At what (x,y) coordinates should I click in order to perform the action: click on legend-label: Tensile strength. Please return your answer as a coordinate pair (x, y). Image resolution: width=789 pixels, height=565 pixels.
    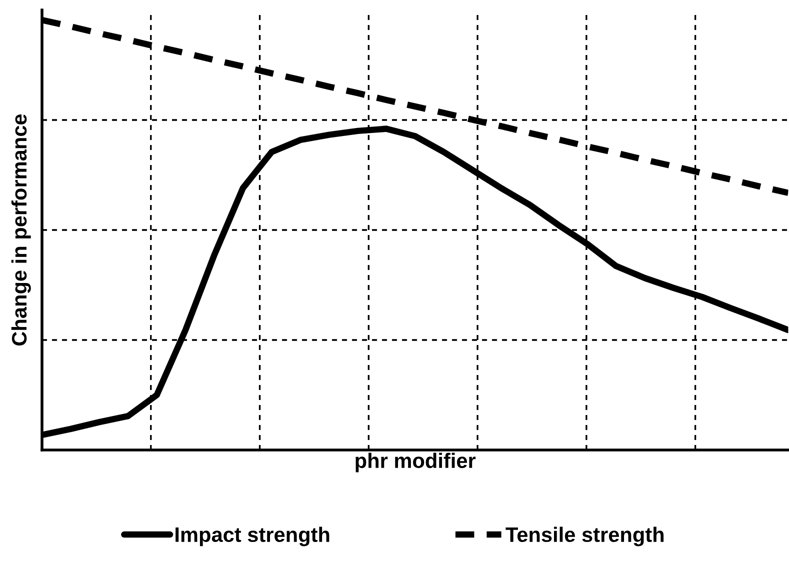
    Looking at the image, I should click on (585, 536).